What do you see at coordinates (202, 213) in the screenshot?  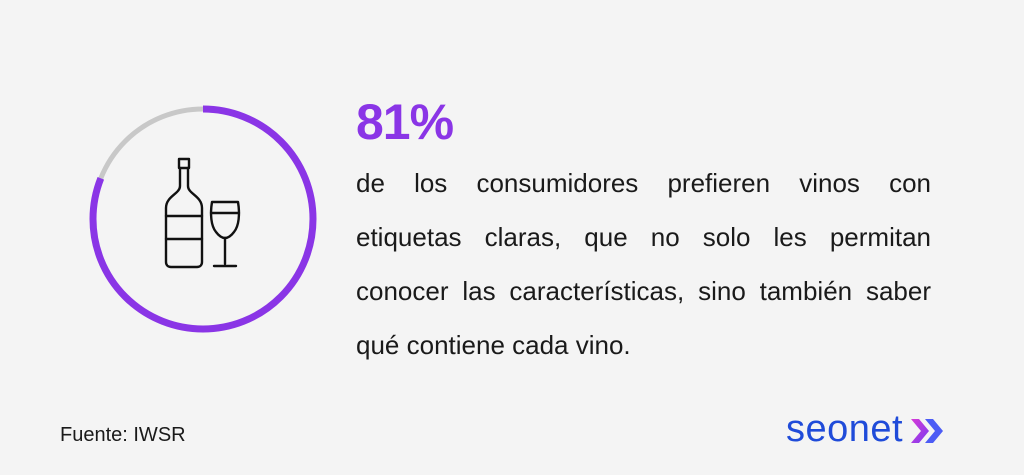 I see `wine-bottle-and-glass-icon` at bounding box center [202, 213].